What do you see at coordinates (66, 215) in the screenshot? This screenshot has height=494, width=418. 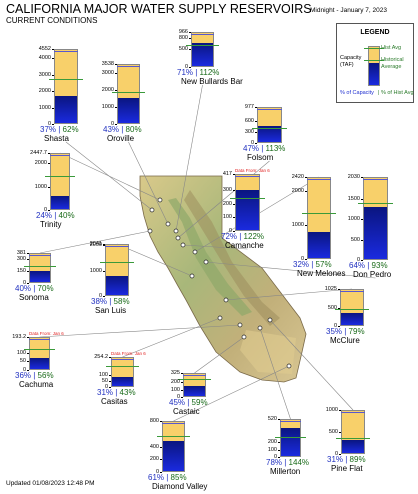 I see `pct-hist-avg: 40%` at bounding box center [66, 215].